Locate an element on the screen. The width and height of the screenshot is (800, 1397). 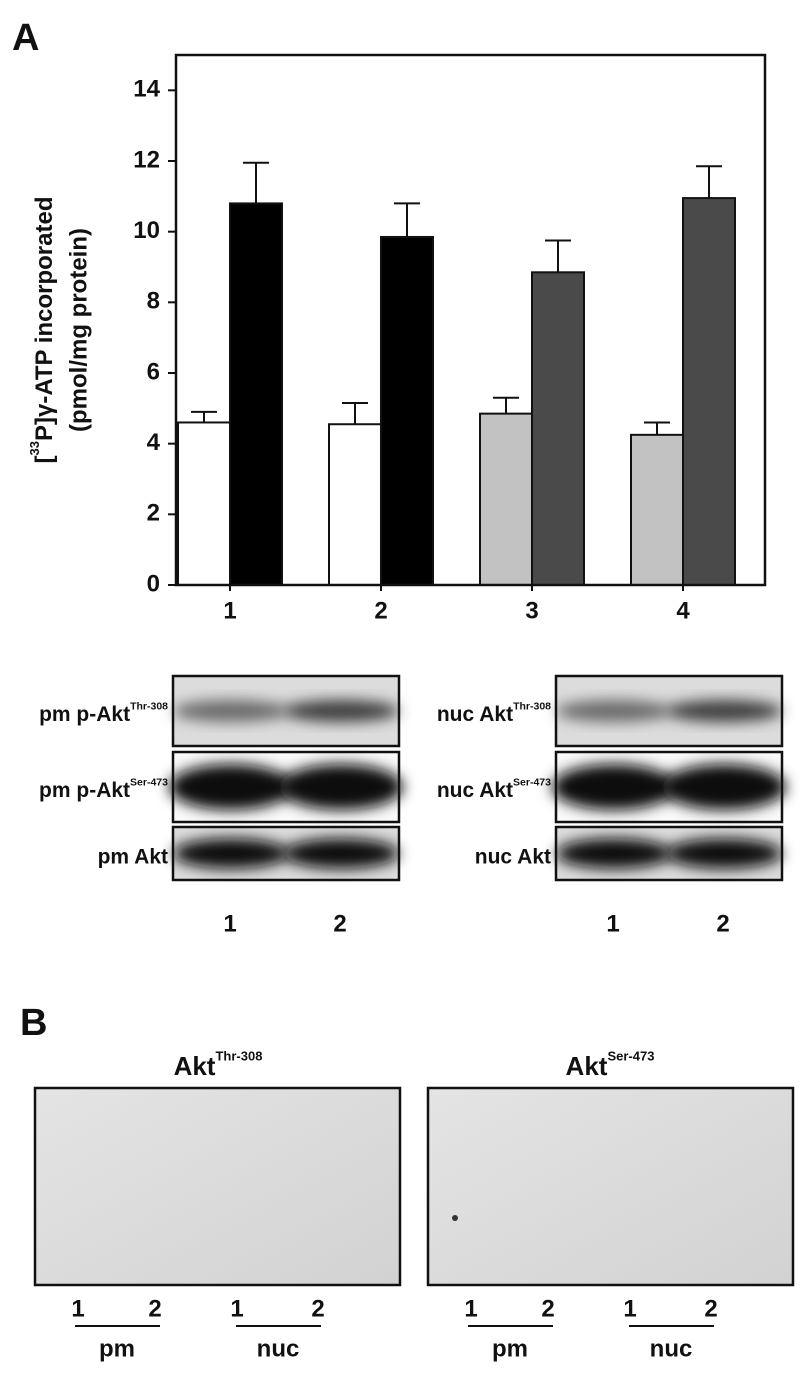
y-axis-label-part: P]γ-ATP incorporated is located at coordinates (44, 319).